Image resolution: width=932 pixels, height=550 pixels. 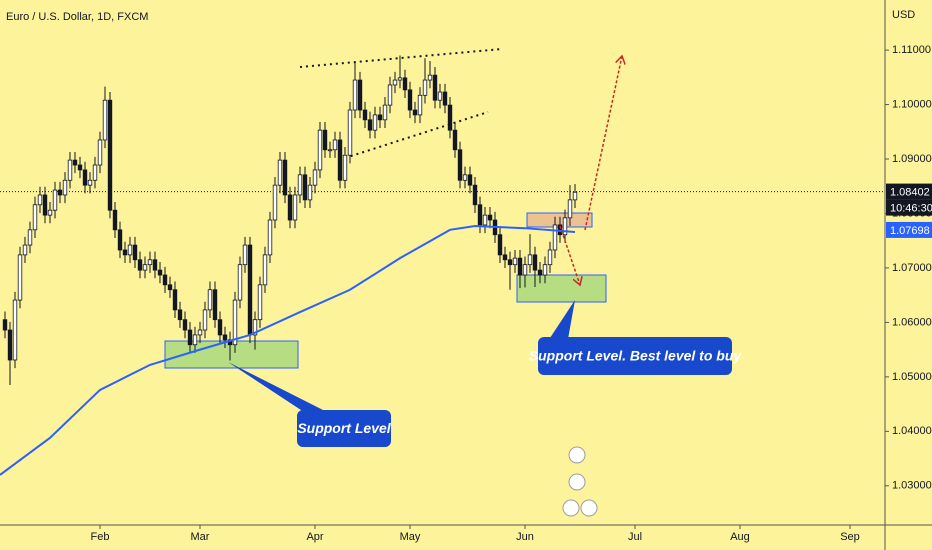 I want to click on x-tick-label: Sep, so click(x=850, y=537).